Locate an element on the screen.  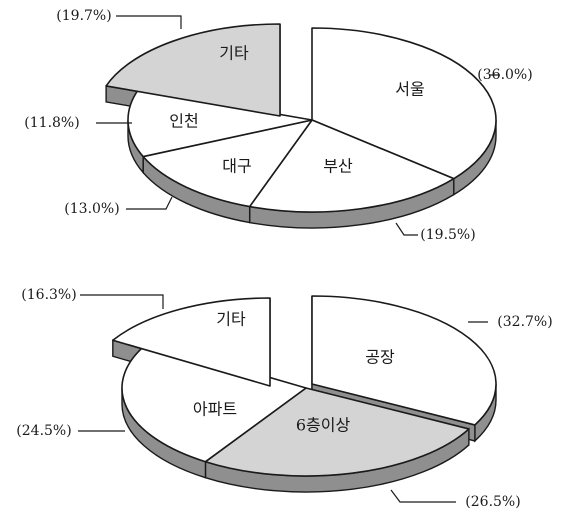
value-label-item-0: (32.7%) is located at coordinates (524, 322).